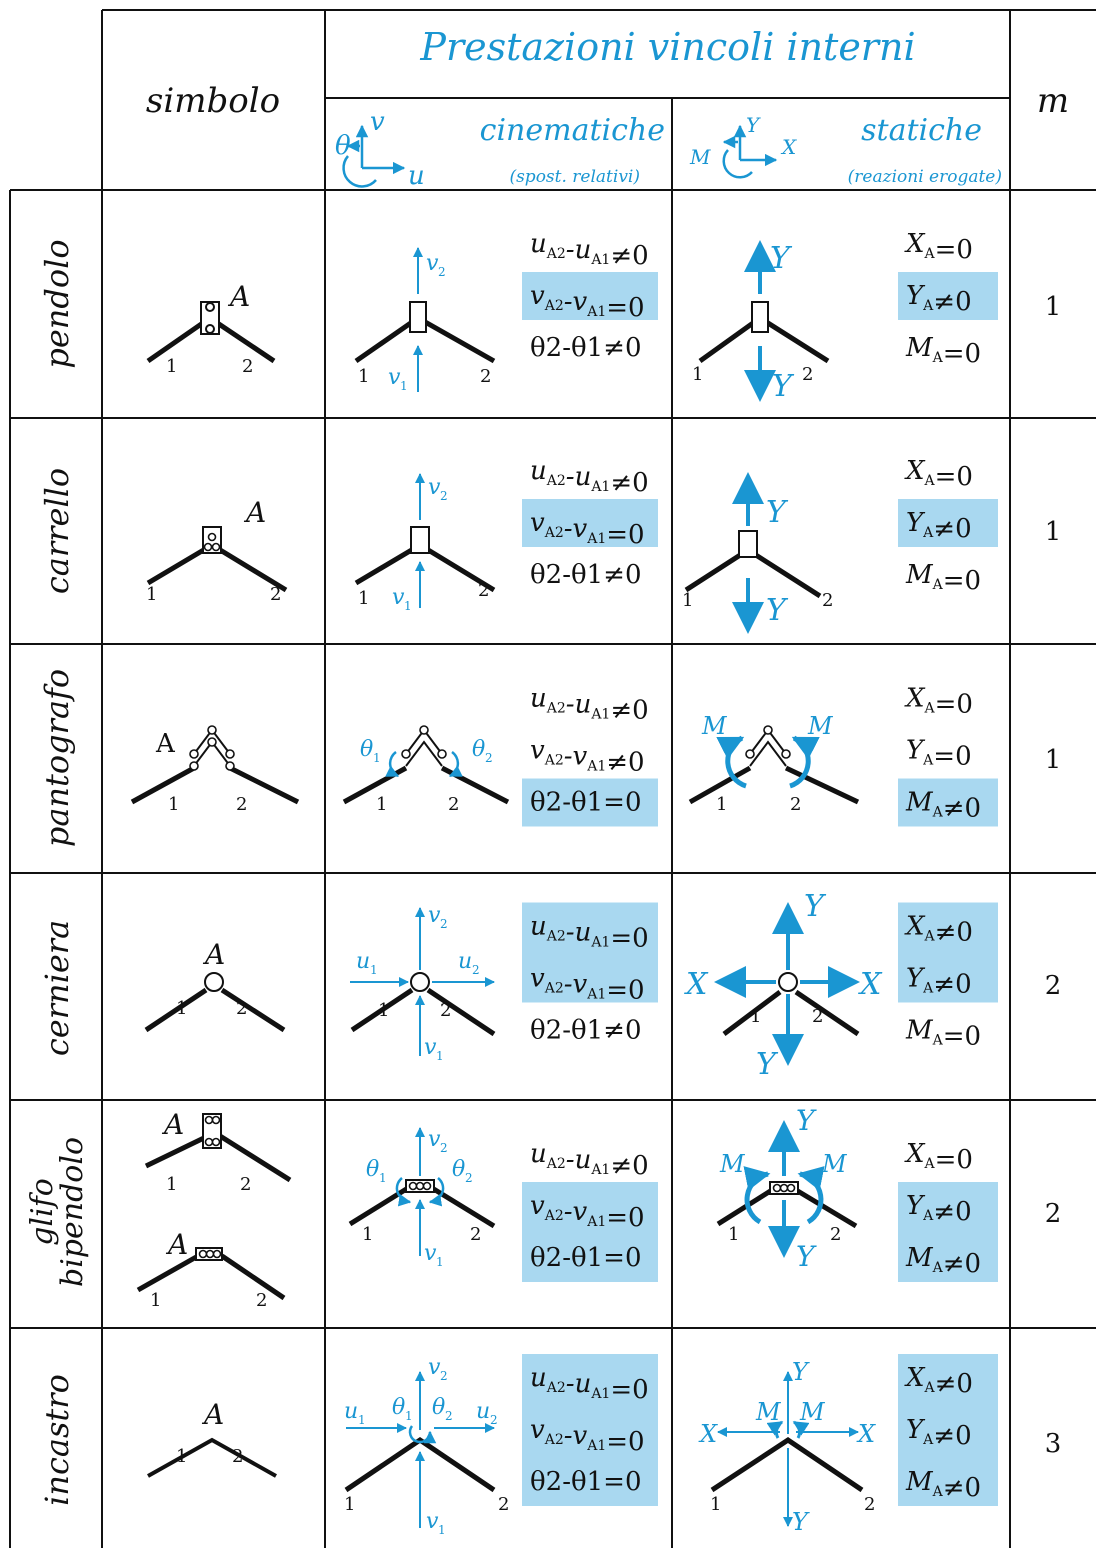  I want to click on row-pantografo: pantografo A 1 2 θ 1, so click(549, 758).